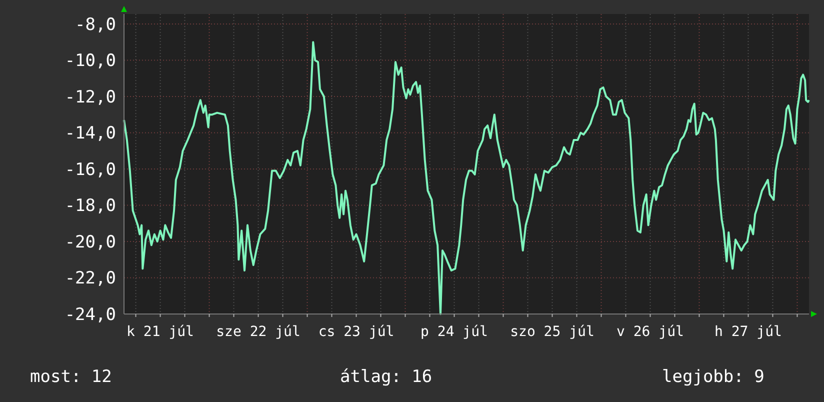 The width and height of the screenshot is (824, 402). Describe the element at coordinates (454, 332) in the screenshot. I see `x-tick-label: p 24 júl` at that location.